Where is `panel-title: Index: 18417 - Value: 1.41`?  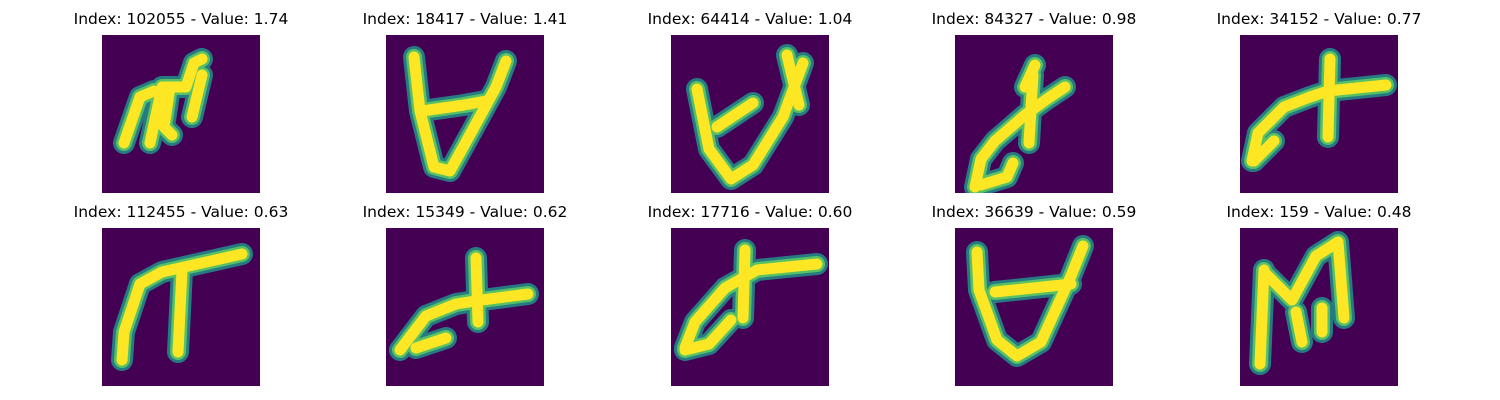 panel-title: Index: 18417 - Value: 1.41 is located at coordinates (465, 19).